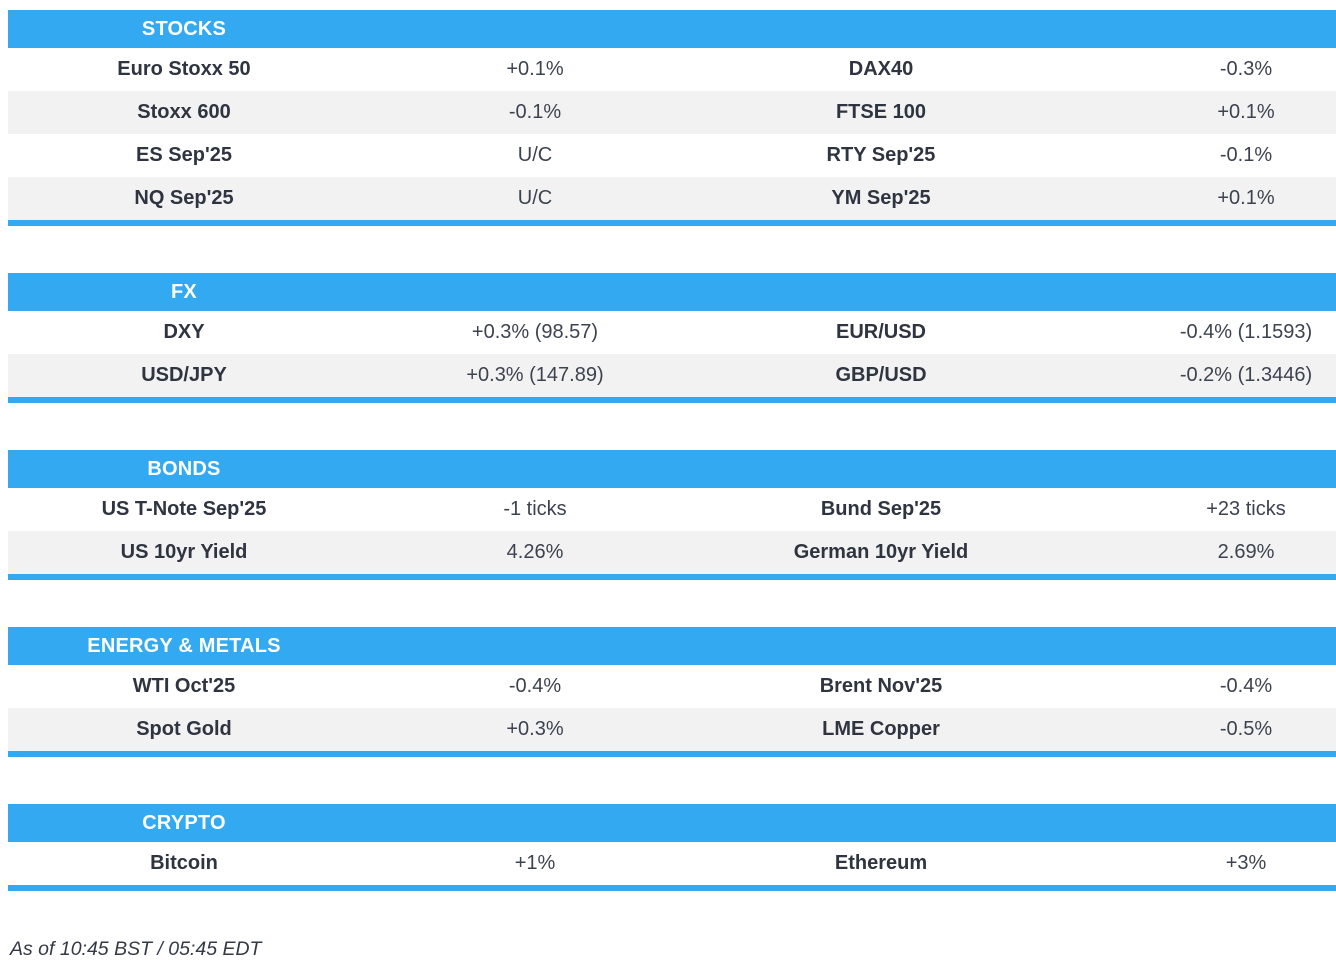 The height and width of the screenshot is (972, 1336). I want to click on table-row: Spot Gold +0.3% LME Copper -0.5%, so click(672, 729).